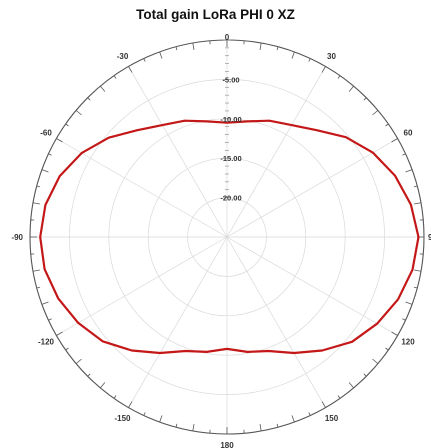 Image resolution: width=431 pixels, height=448 pixels. What do you see at coordinates (429, 237) in the screenshot?
I see `angle-label: 90` at bounding box center [429, 237].